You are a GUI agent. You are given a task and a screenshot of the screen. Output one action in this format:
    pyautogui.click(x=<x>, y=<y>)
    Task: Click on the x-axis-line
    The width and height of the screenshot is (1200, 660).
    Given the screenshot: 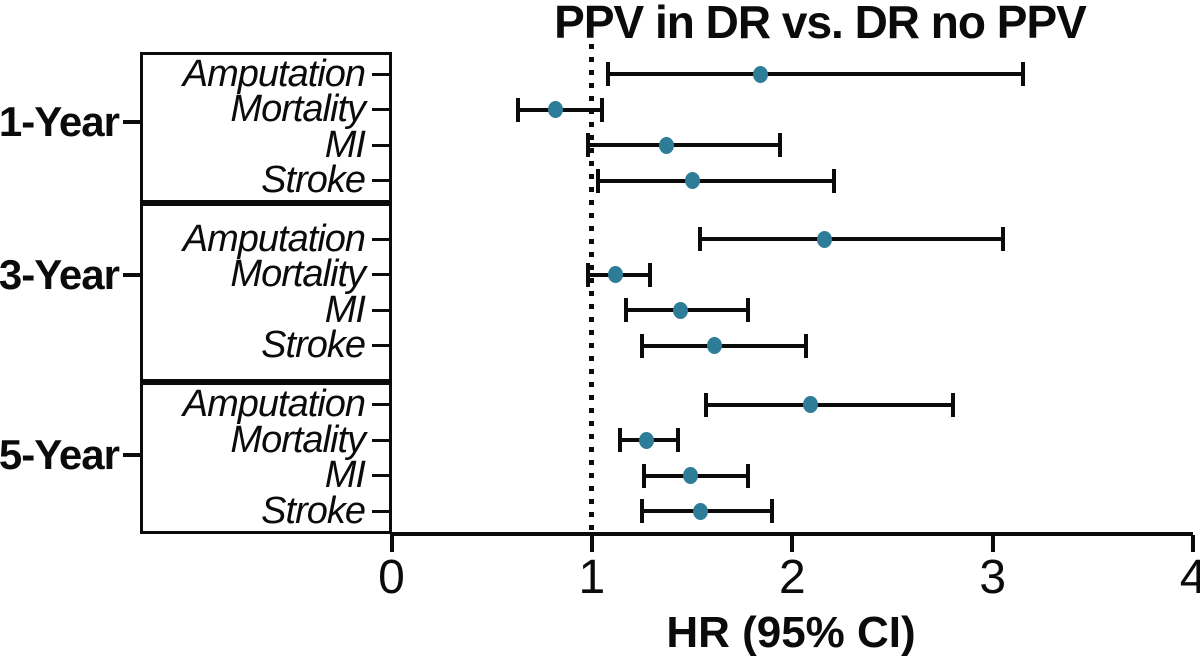 What is the action you would take?
    pyautogui.click(x=791, y=533)
    